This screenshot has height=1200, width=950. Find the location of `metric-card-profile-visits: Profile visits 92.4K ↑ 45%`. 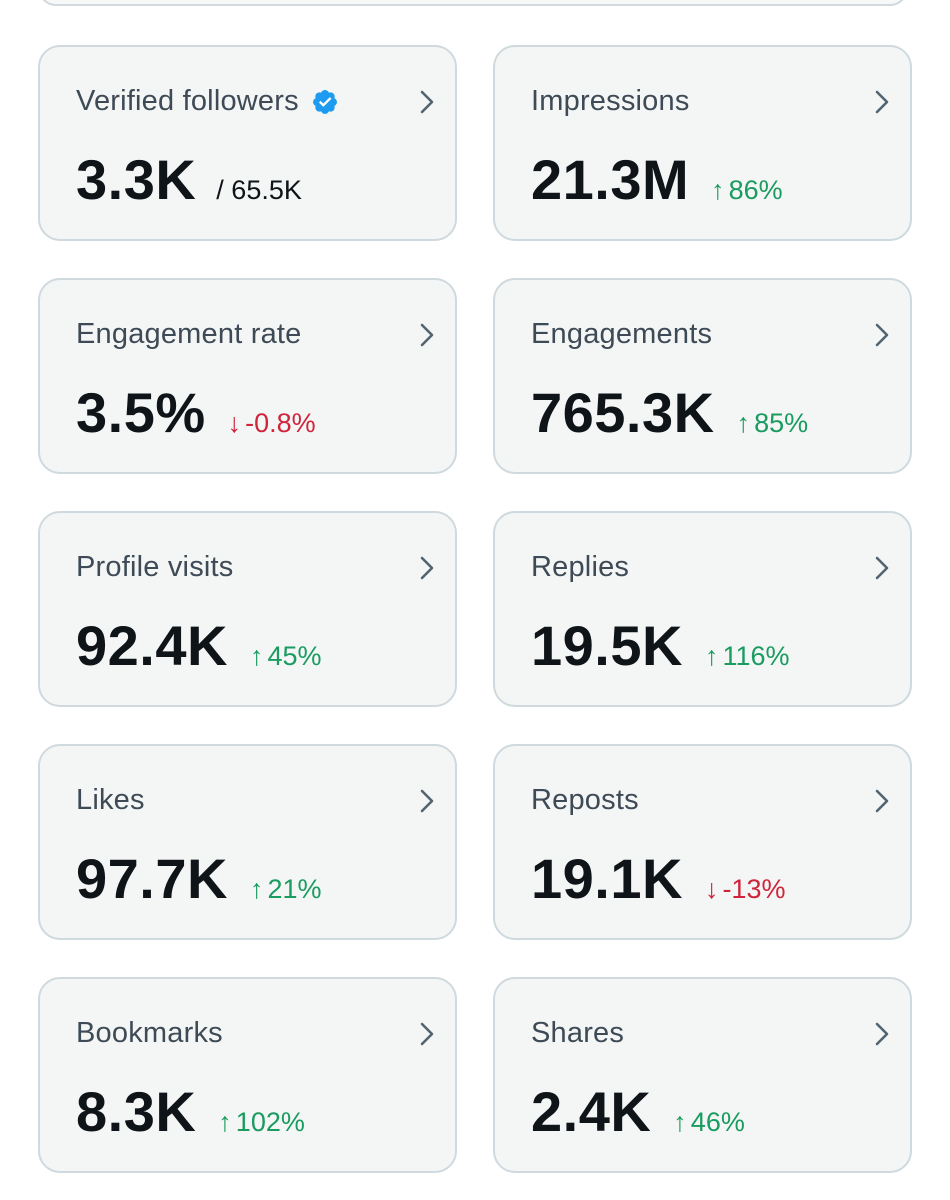

metric-card-profile-visits: Profile visits 92.4K ↑ 45% is located at coordinates (247, 609).